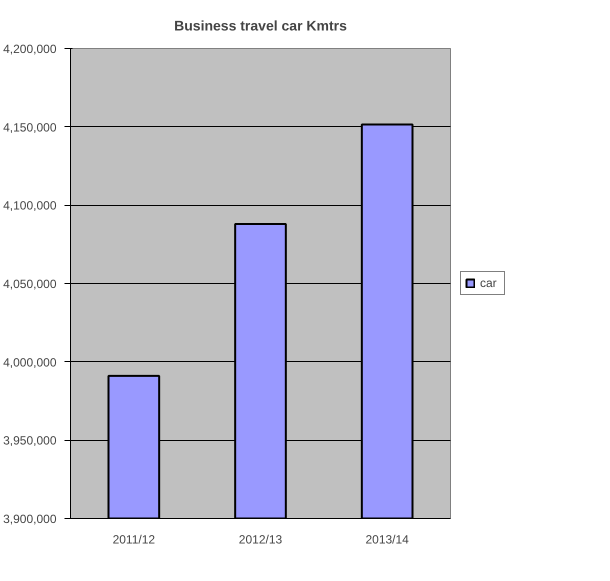  I want to click on y-tick-label: 4,150,000, so click(30, 127).